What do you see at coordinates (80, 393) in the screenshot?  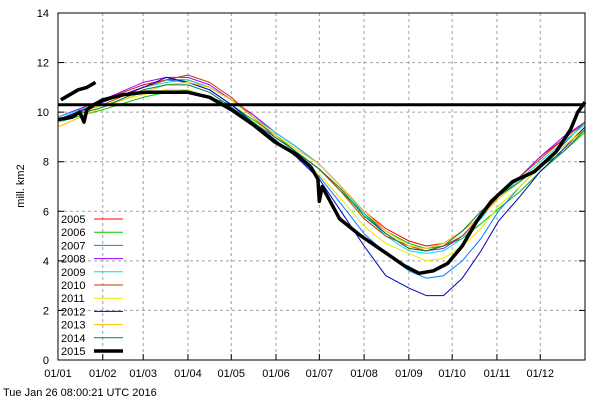 I see `timestamp: Tue Jan 26 08:00:21 UTC 2016` at bounding box center [80, 393].